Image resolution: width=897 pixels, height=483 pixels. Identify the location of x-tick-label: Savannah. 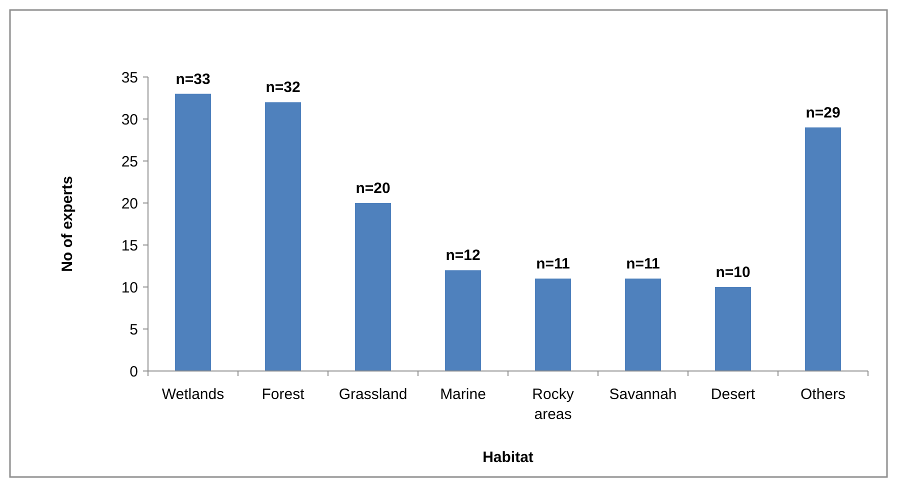
(643, 394).